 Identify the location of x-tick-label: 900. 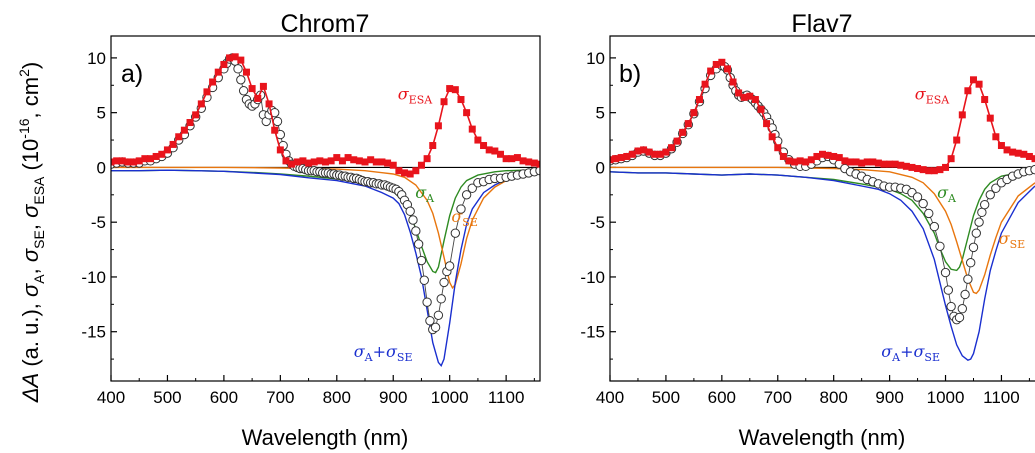
(889, 397).